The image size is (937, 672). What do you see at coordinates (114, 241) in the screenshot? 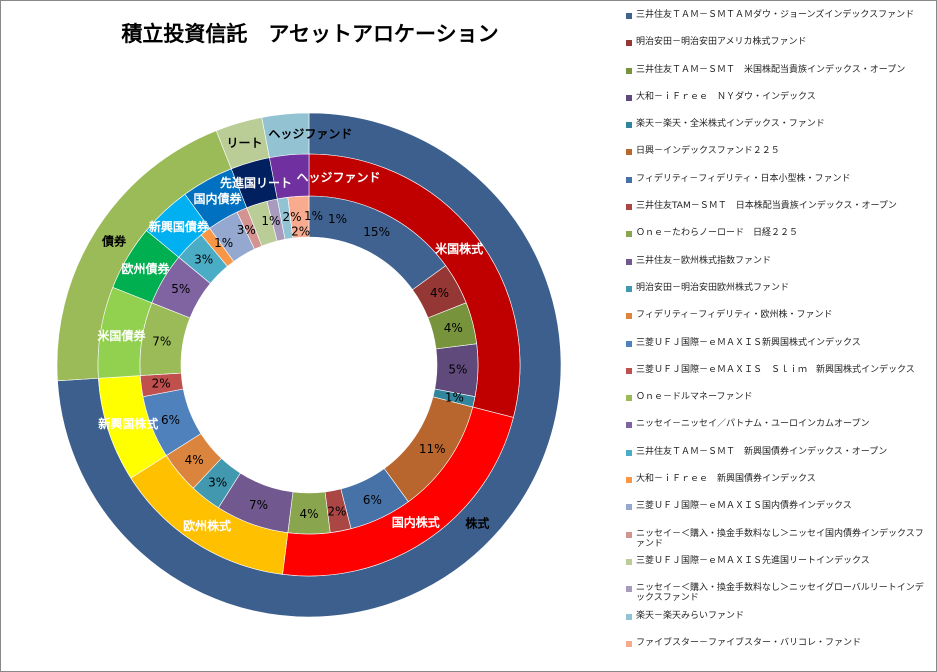
I see `asset-class-label: 債券` at bounding box center [114, 241].